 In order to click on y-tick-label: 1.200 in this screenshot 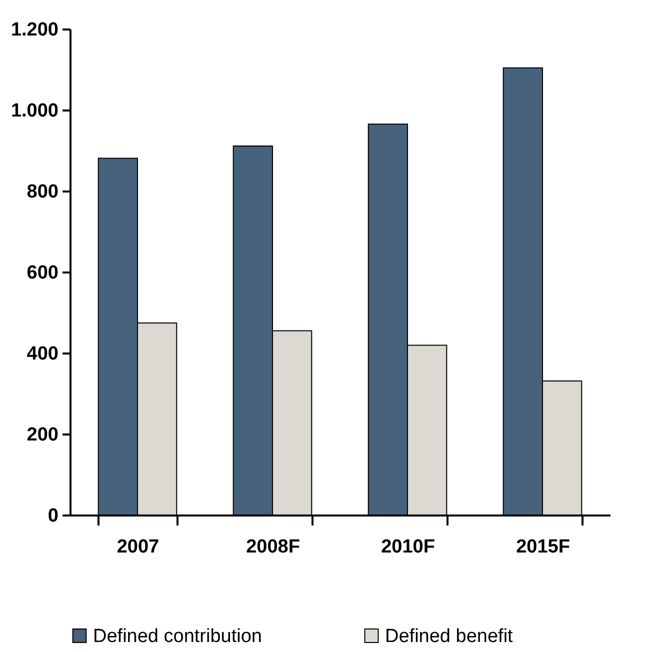, I will do `click(34, 30)`.